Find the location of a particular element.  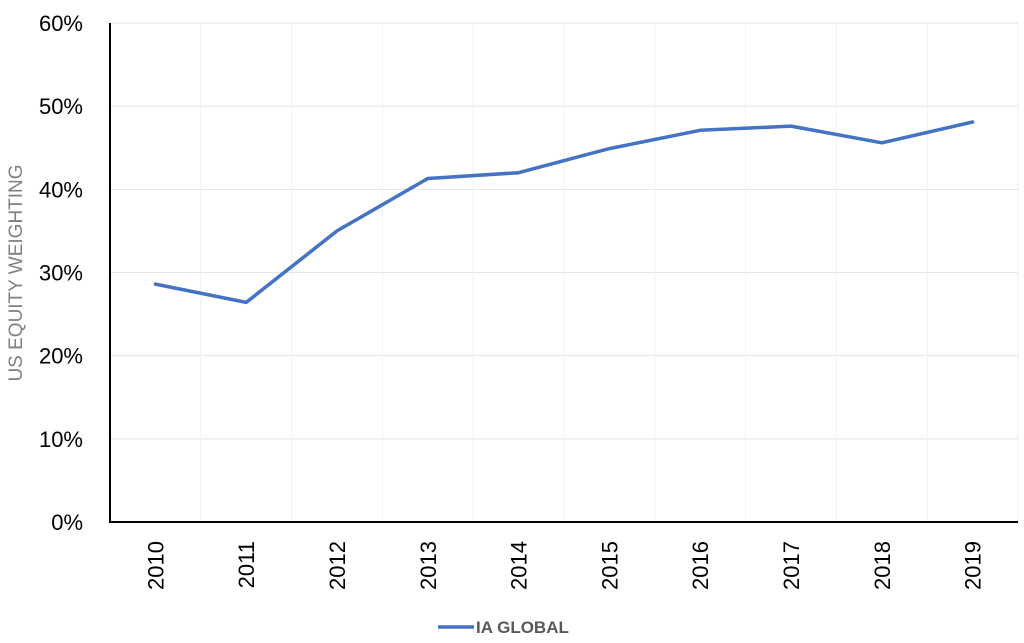

y-tick-label: 20% is located at coordinates (61, 356).